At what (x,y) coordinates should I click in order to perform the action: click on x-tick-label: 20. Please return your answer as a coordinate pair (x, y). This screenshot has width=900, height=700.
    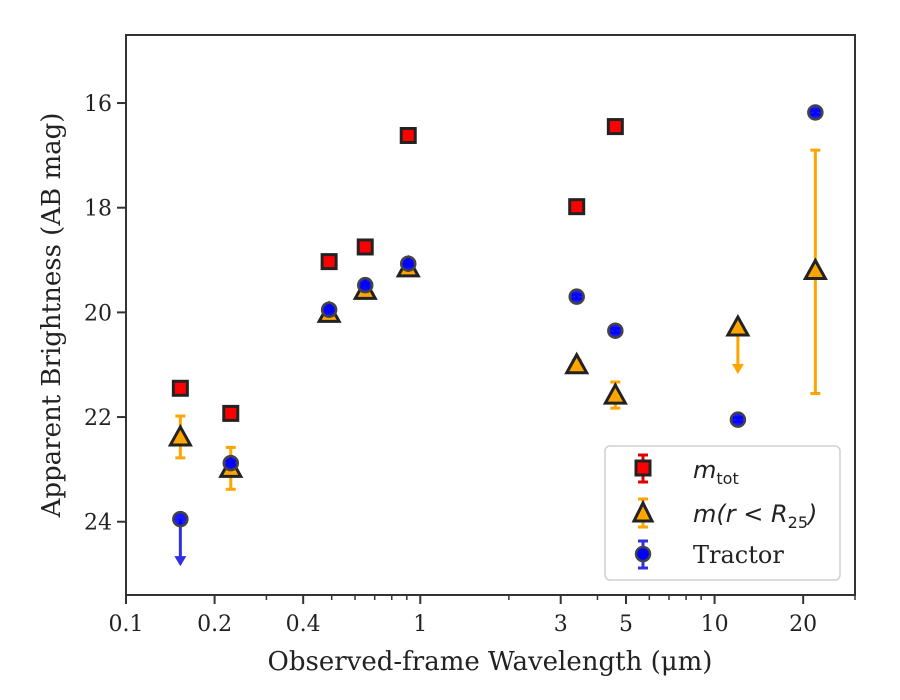
    Looking at the image, I should click on (803, 624).